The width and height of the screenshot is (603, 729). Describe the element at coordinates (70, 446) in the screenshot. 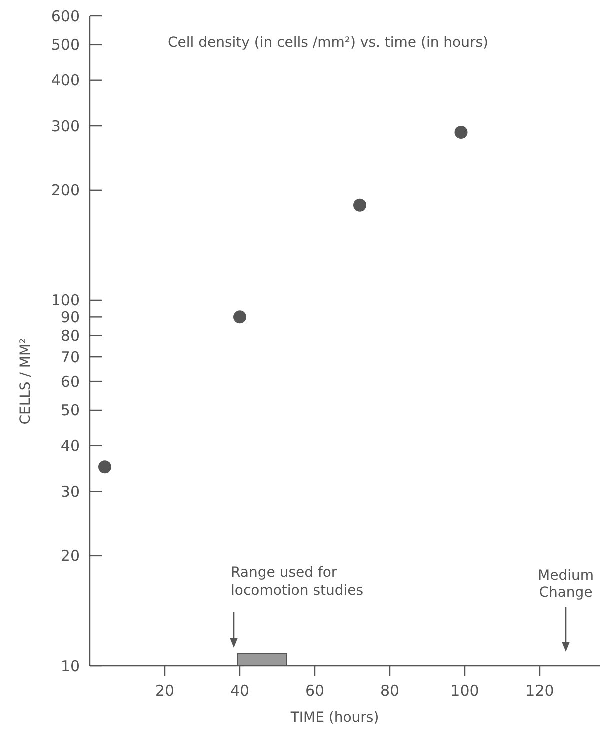

I see `y-tick-label: 40` at that location.